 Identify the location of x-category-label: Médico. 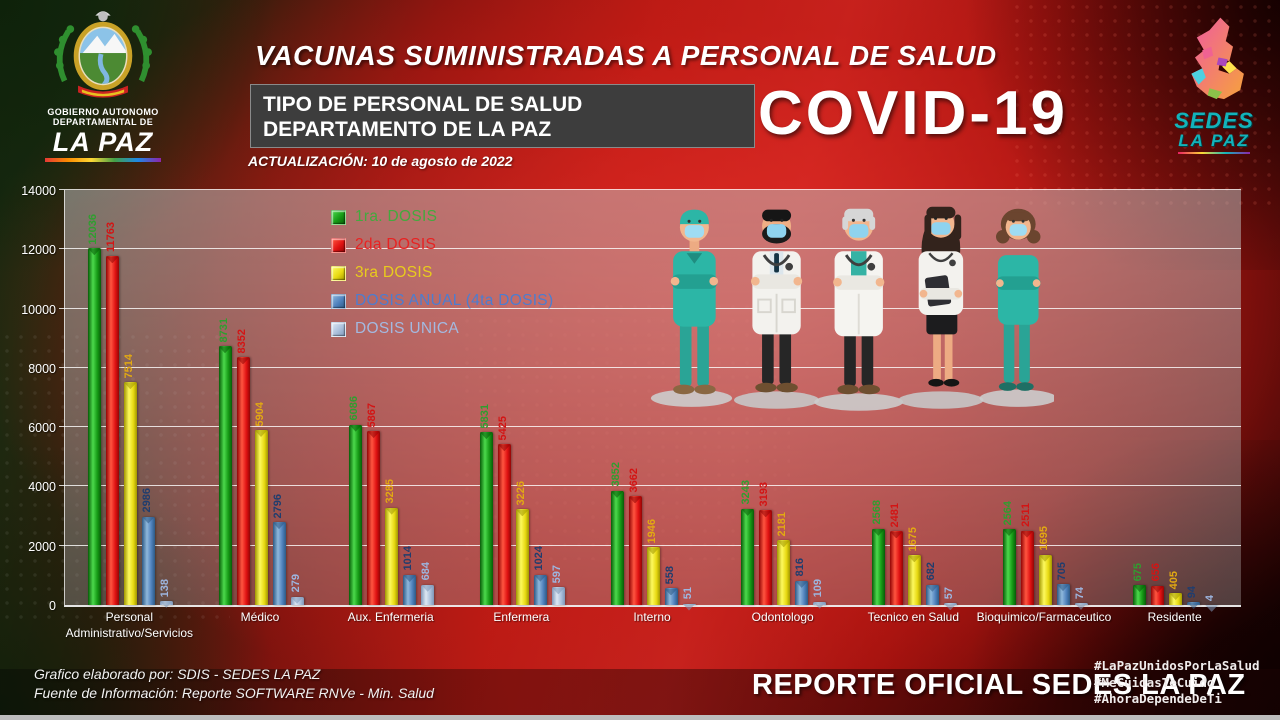
(260, 617).